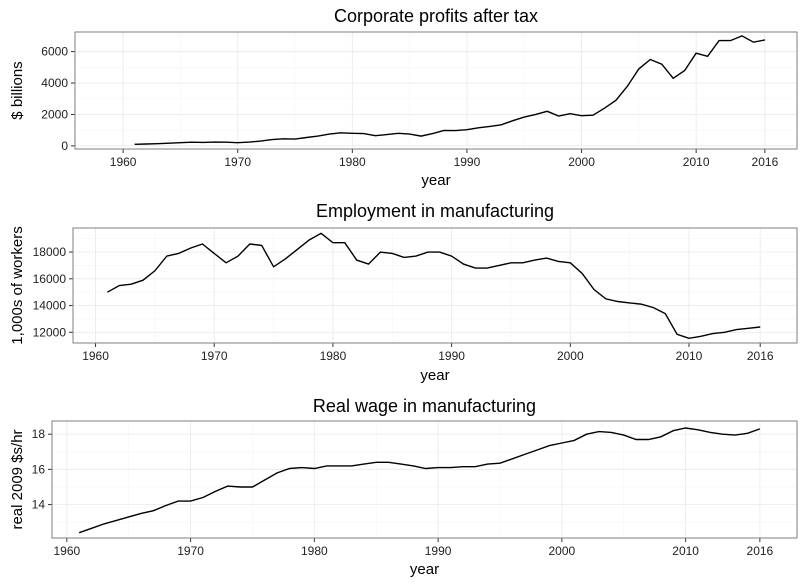 The image size is (805, 584). What do you see at coordinates (50, 332) in the screenshot?
I see `y-tick-label: 12000` at bounding box center [50, 332].